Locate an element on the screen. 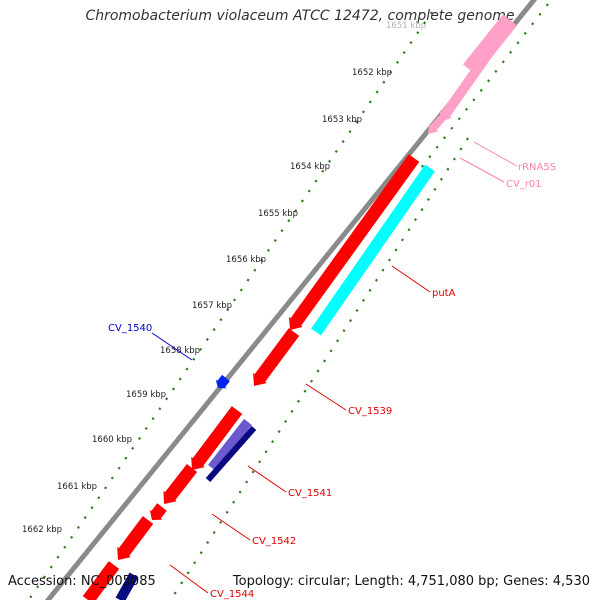 The width and height of the screenshot is (600, 600). tick-label-0: 1651 kbp is located at coordinates (406, 26).